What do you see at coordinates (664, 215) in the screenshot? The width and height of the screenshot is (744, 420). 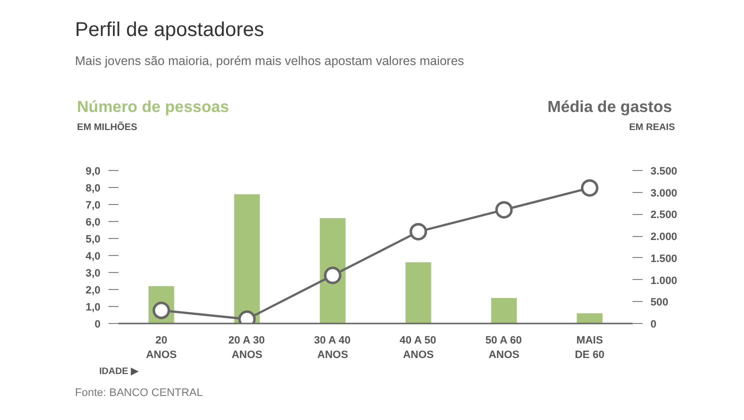 I see `y2-tick-label: 2.500` at bounding box center [664, 215].